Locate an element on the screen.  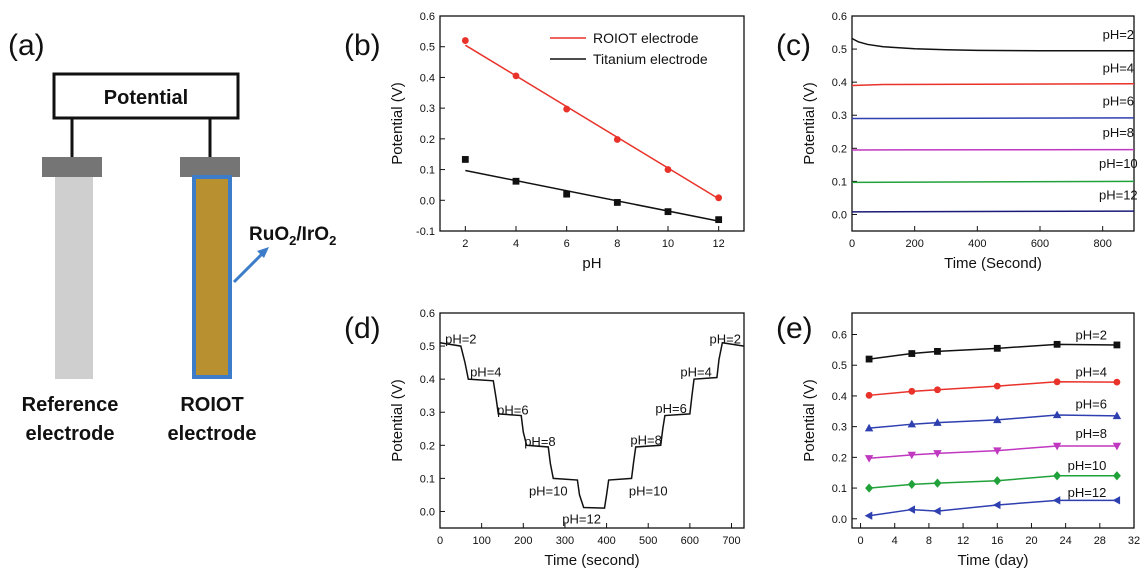
roiot-label-line1: ROIOT is located at coordinates (211, 405).